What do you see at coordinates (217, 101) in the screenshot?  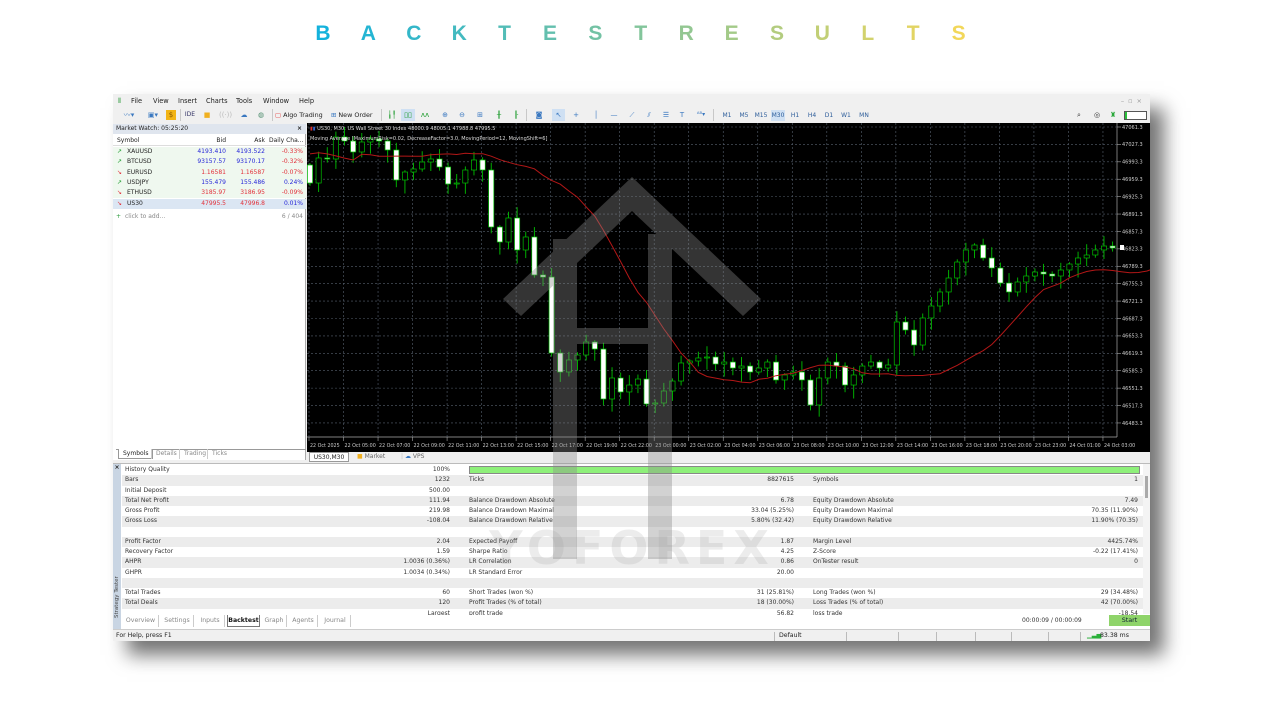 I see `menu-charts: Charts` at bounding box center [217, 101].